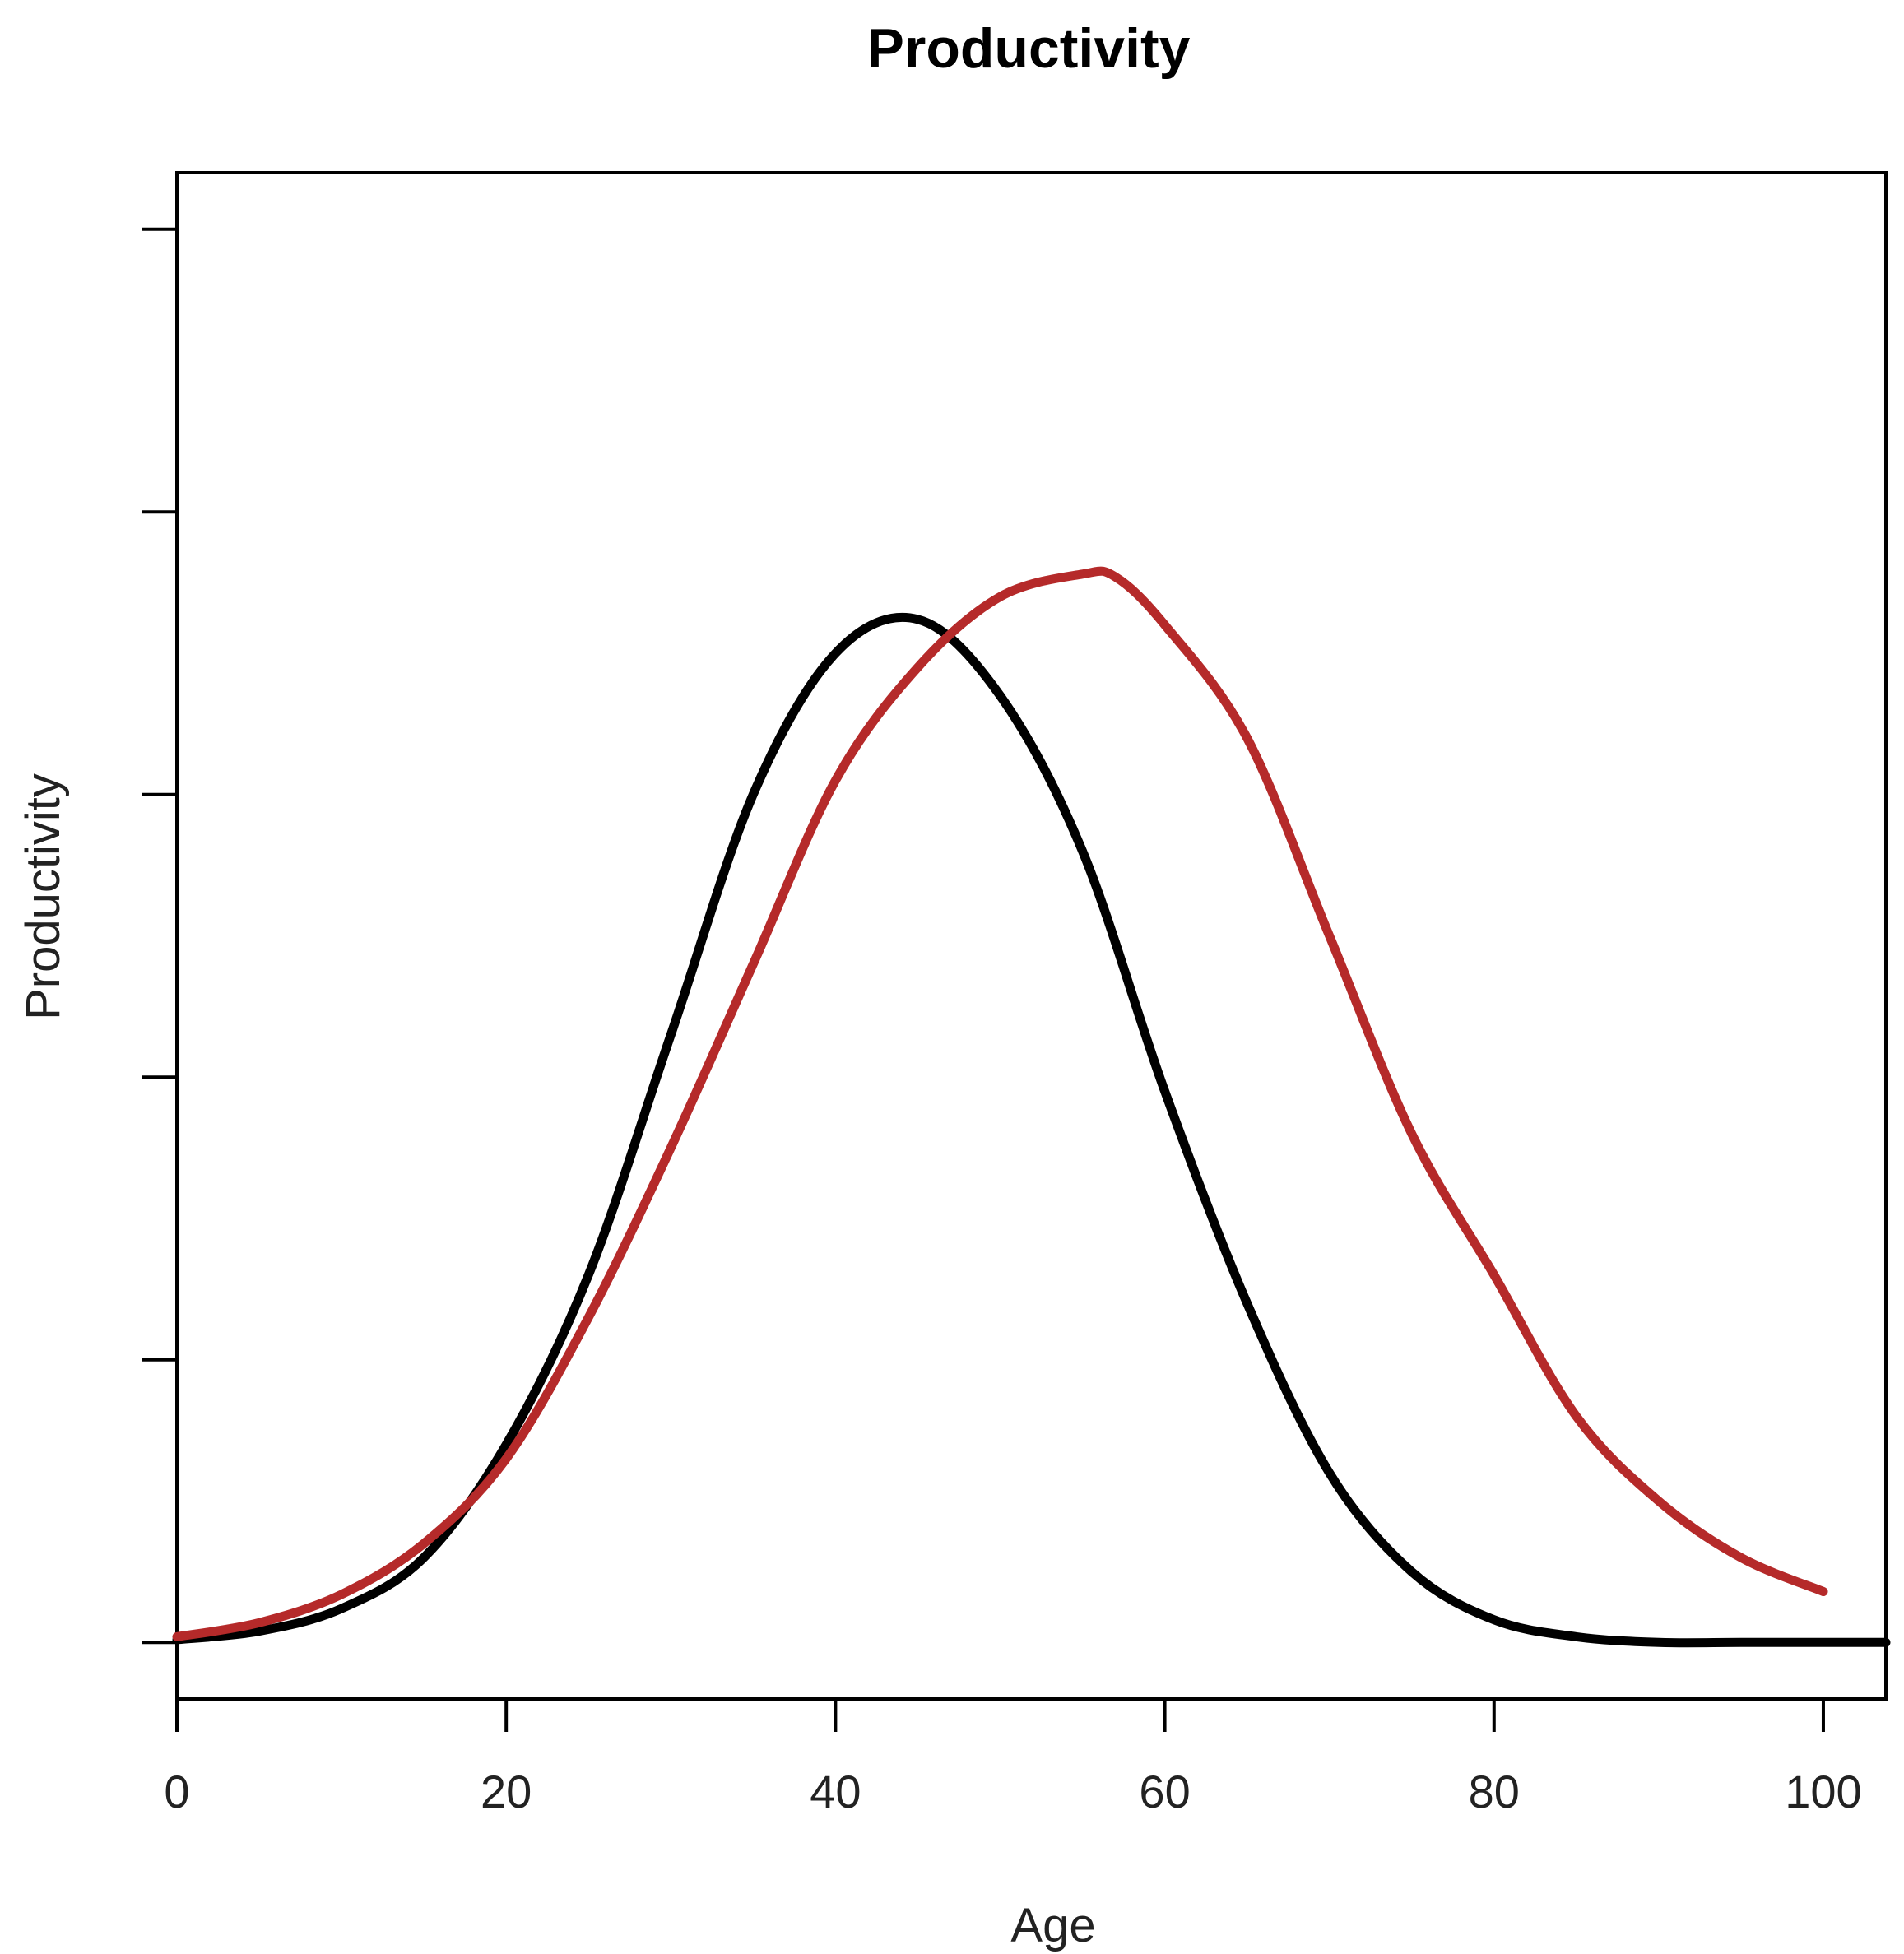 This screenshot has width=1904, height=1954. Describe the element at coordinates (1494, 1792) in the screenshot. I see `x-tick-label: 80` at that location.